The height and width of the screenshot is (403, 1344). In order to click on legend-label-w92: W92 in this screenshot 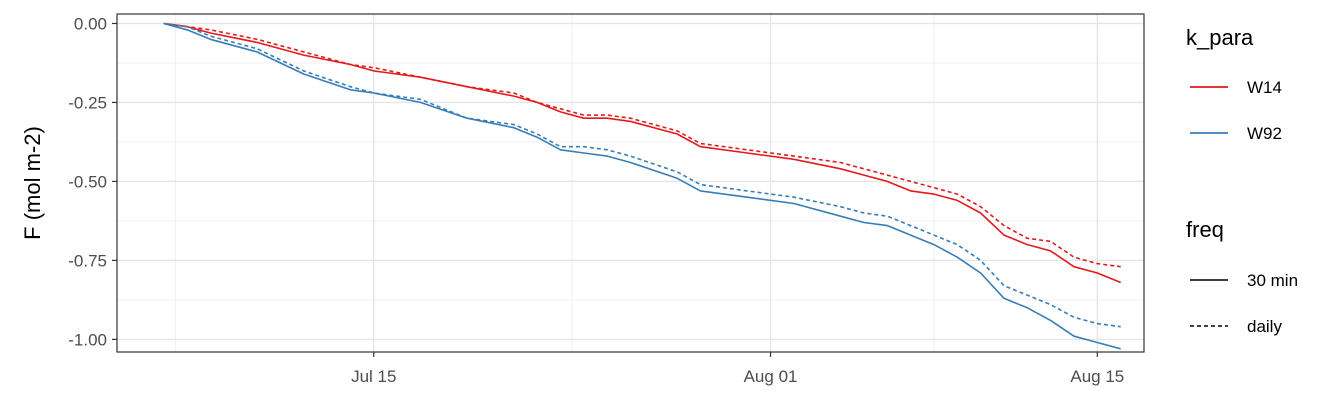, I will do `click(1264, 133)`.